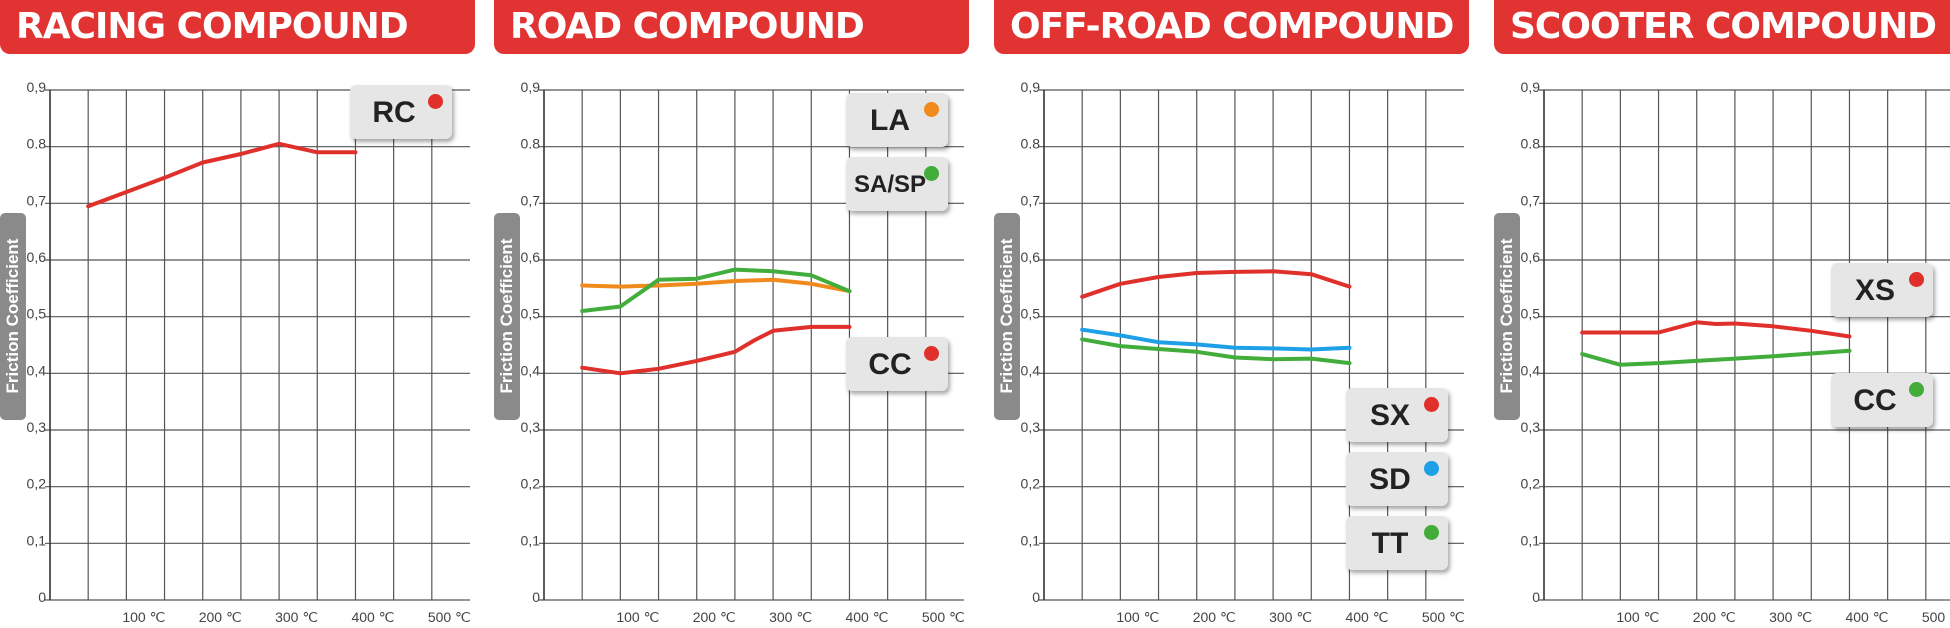  What do you see at coordinates (1875, 290) in the screenshot?
I see `legend-label: XS` at bounding box center [1875, 290].